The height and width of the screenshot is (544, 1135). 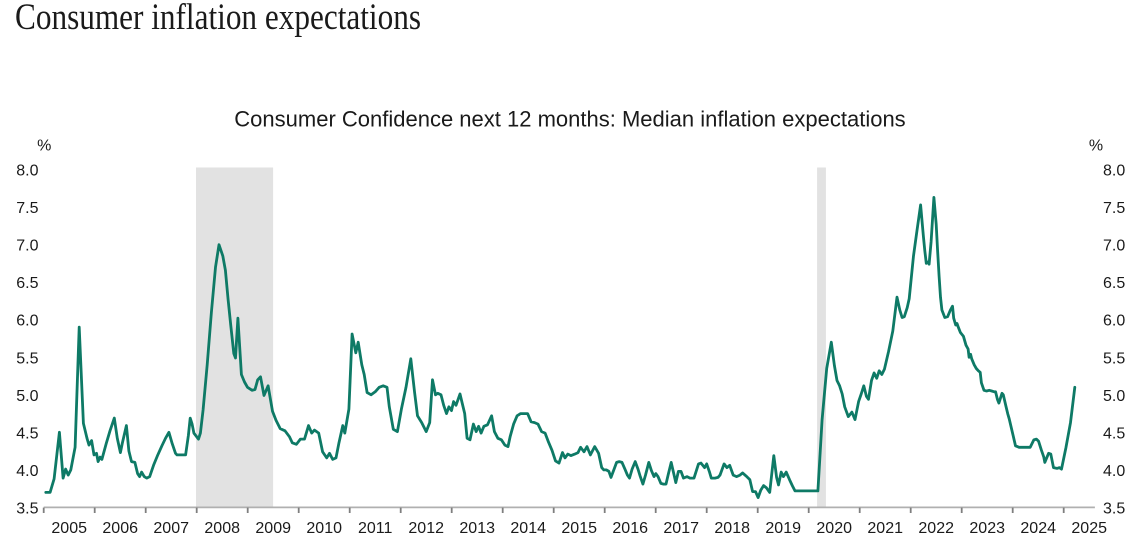 What do you see at coordinates (987, 528) in the screenshot?
I see `svg-text: 2023` at bounding box center [987, 528].